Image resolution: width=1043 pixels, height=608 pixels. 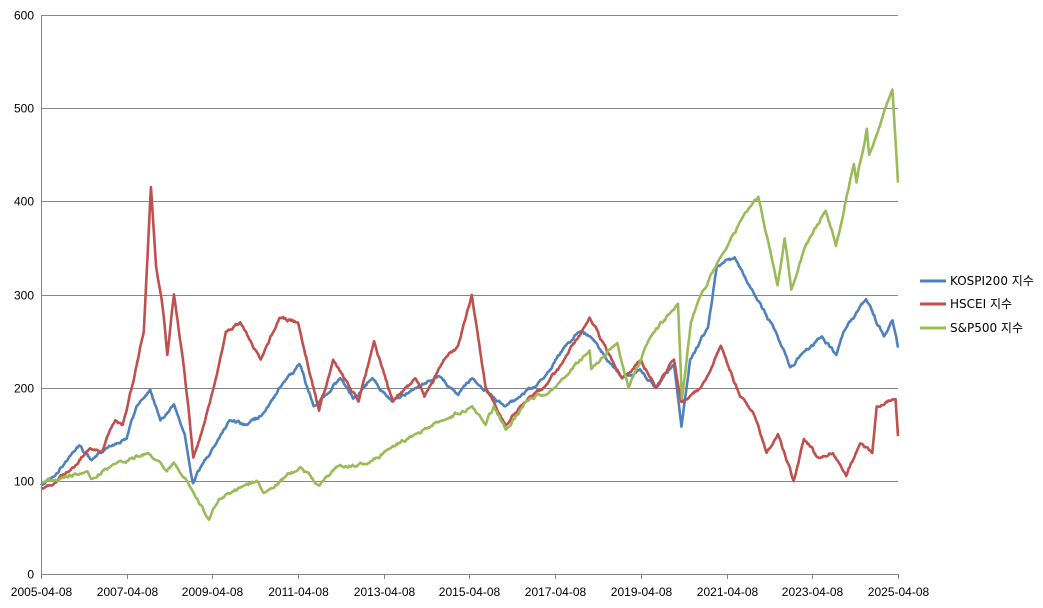 What do you see at coordinates (128, 592) in the screenshot?
I see `x-tick-label: 2007-04-08` at bounding box center [128, 592].